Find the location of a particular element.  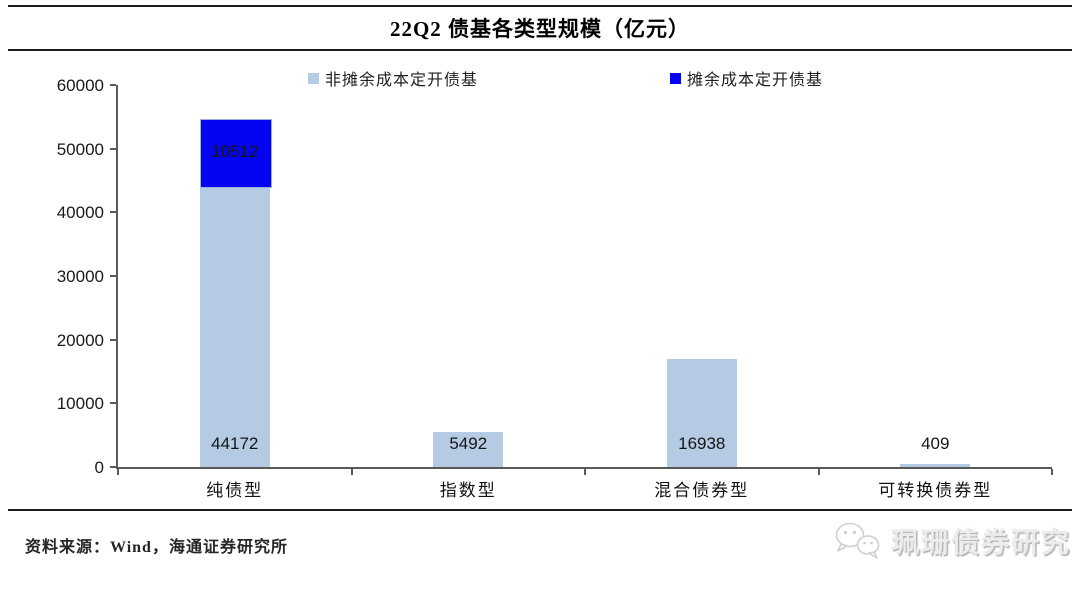

footer-rule is located at coordinates (540, 510).